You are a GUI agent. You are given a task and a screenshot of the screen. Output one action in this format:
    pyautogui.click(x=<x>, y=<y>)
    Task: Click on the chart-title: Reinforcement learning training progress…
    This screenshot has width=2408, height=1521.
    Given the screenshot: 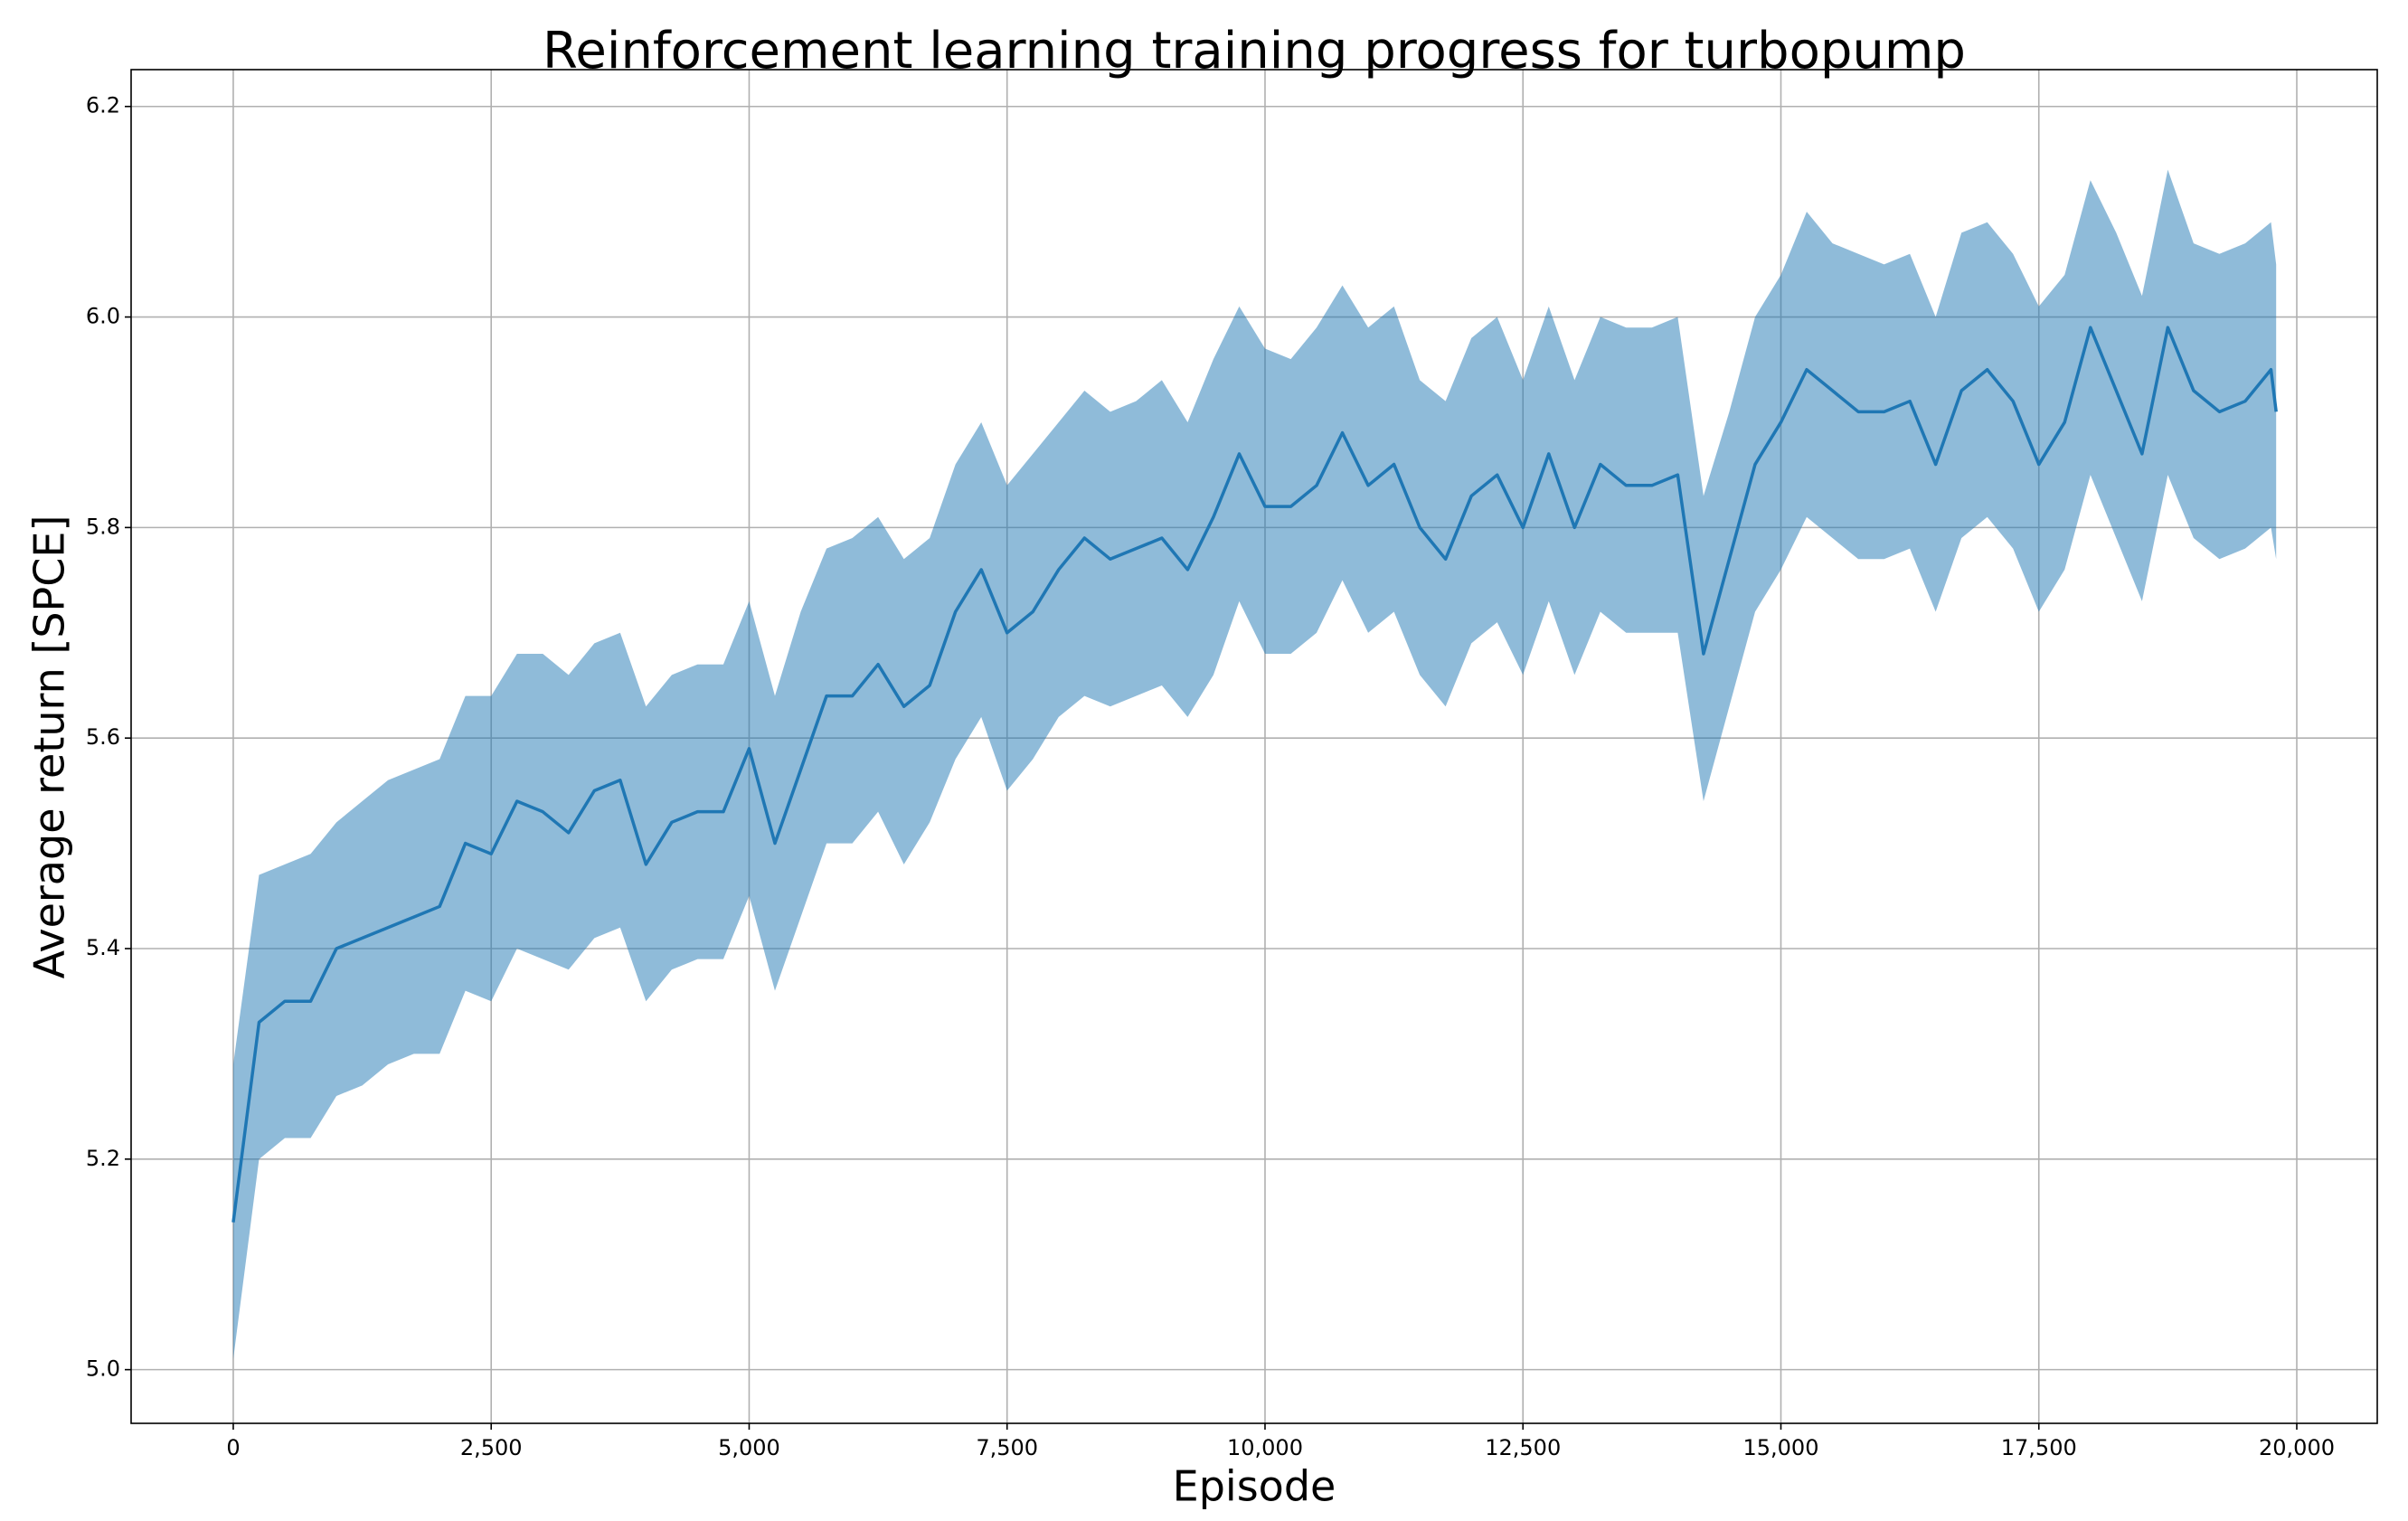 What is the action you would take?
    pyautogui.click(x=1254, y=51)
    